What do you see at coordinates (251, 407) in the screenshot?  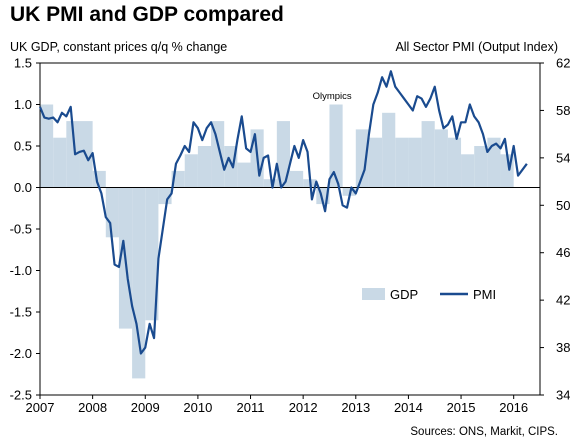 I see `x-tick-label: 2011` at bounding box center [251, 407].